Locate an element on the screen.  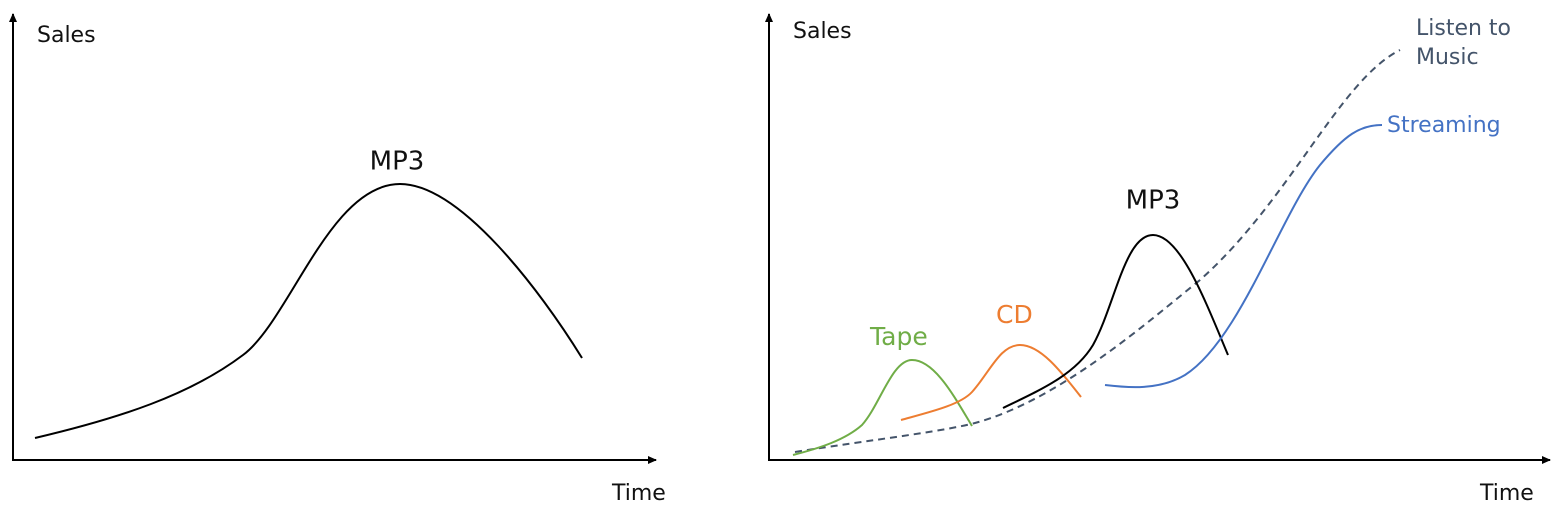
tape-label: Tape is located at coordinates (898, 336).